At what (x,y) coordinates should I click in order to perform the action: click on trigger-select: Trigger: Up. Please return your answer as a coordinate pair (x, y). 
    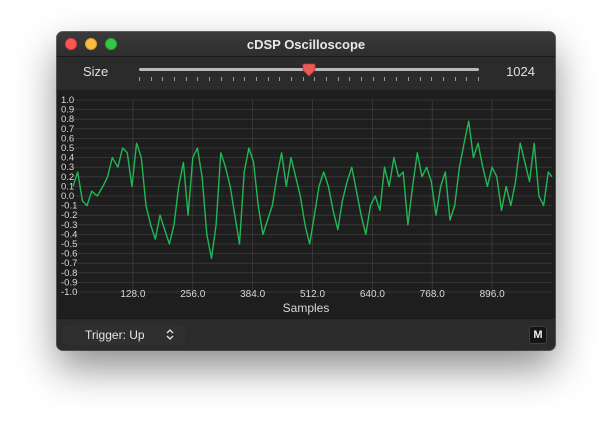
    Looking at the image, I should click on (124, 335).